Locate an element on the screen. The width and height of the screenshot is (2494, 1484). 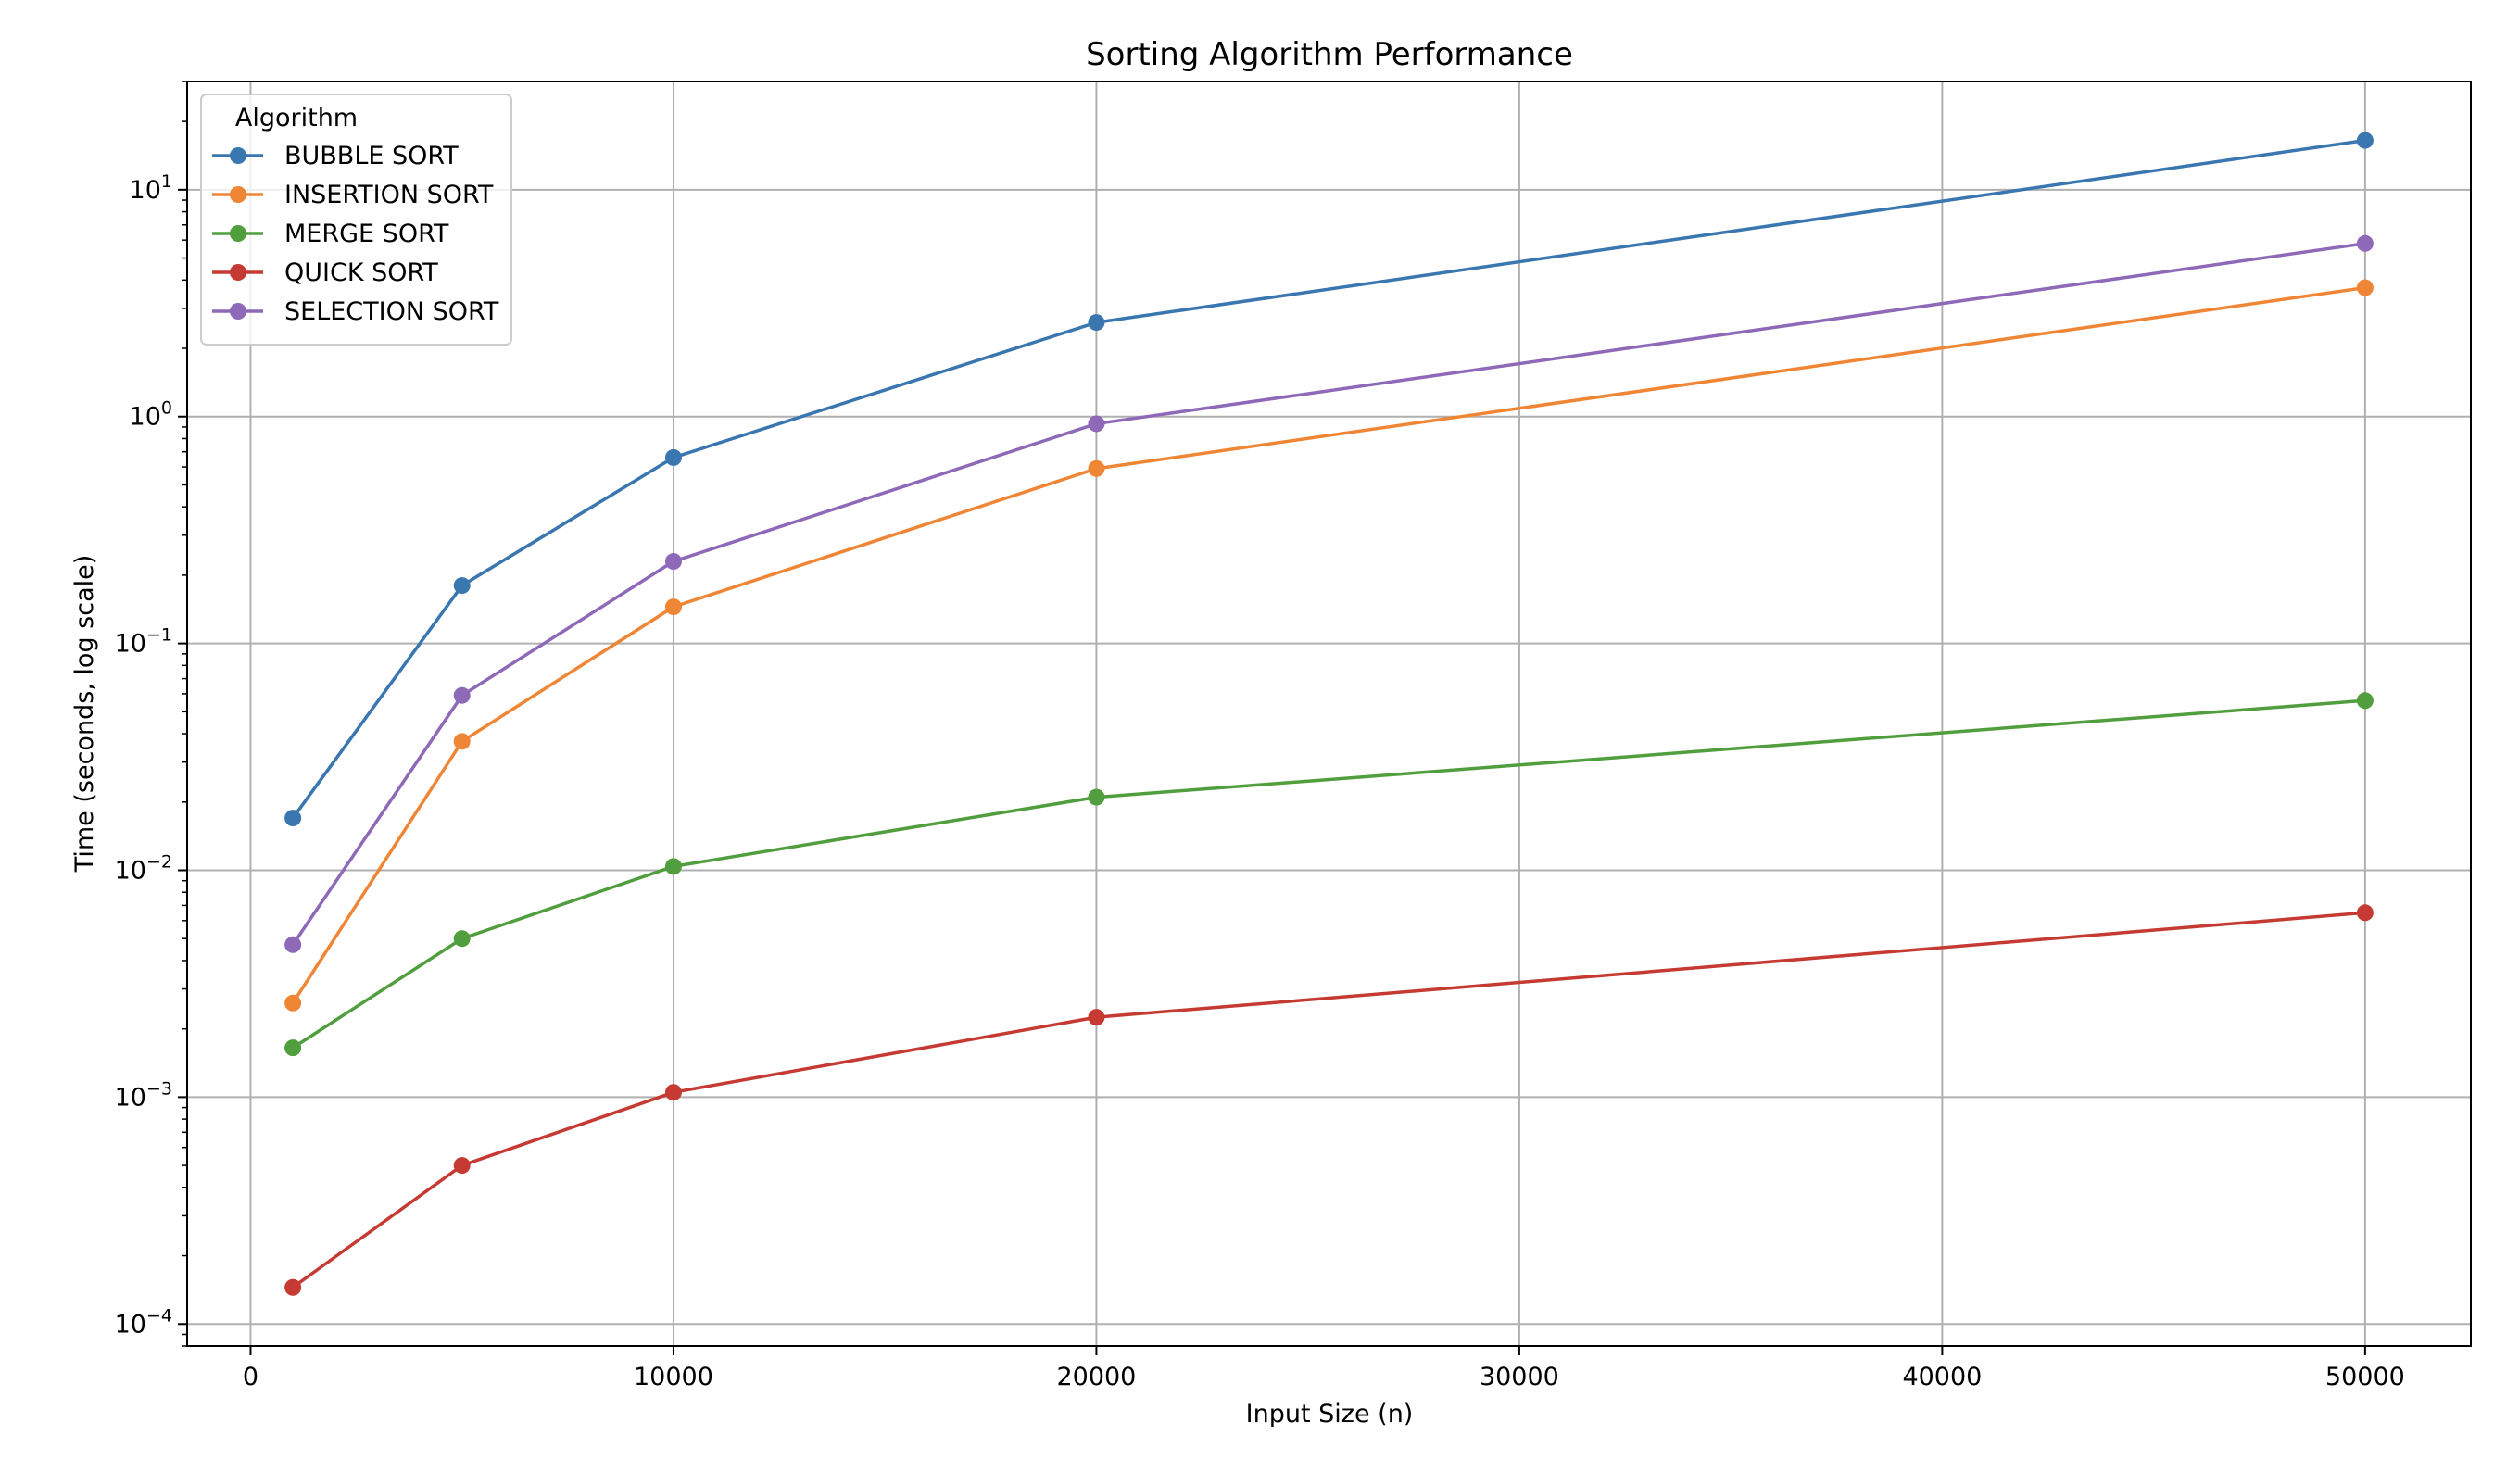
y-tick-label: 10⁻¹ is located at coordinates (143, 642).